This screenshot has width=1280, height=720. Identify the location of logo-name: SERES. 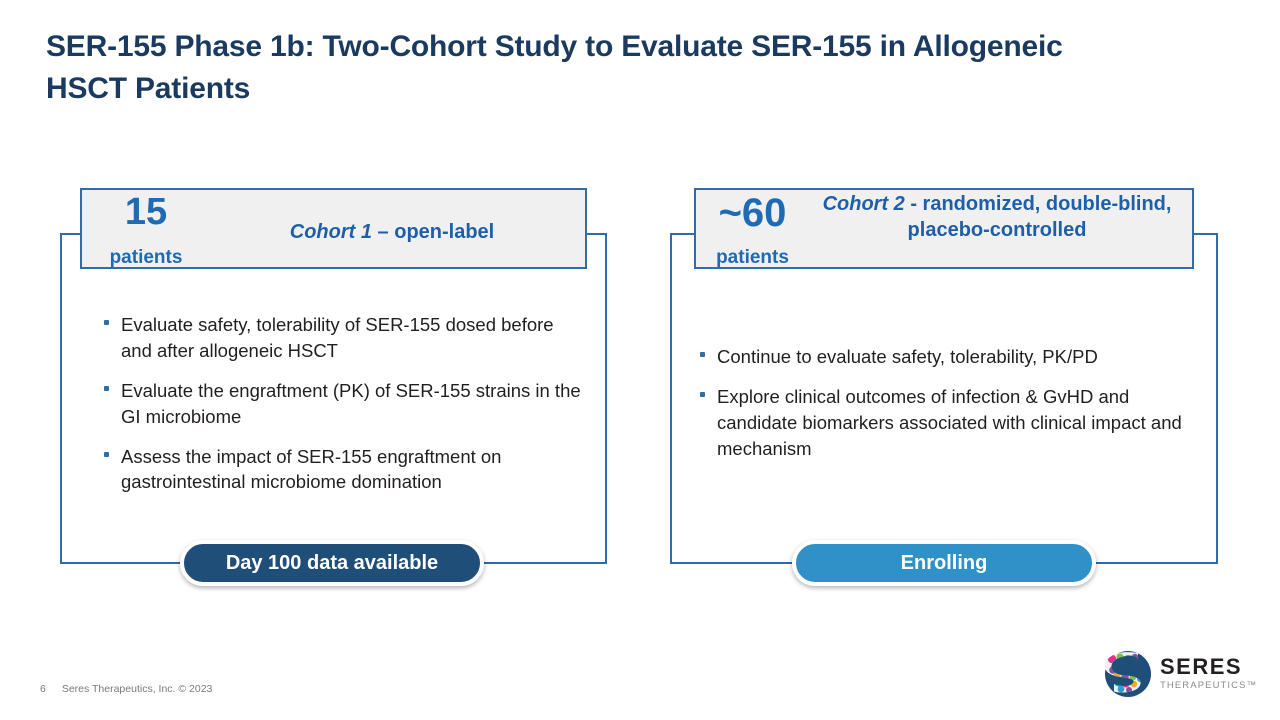
(1201, 666).